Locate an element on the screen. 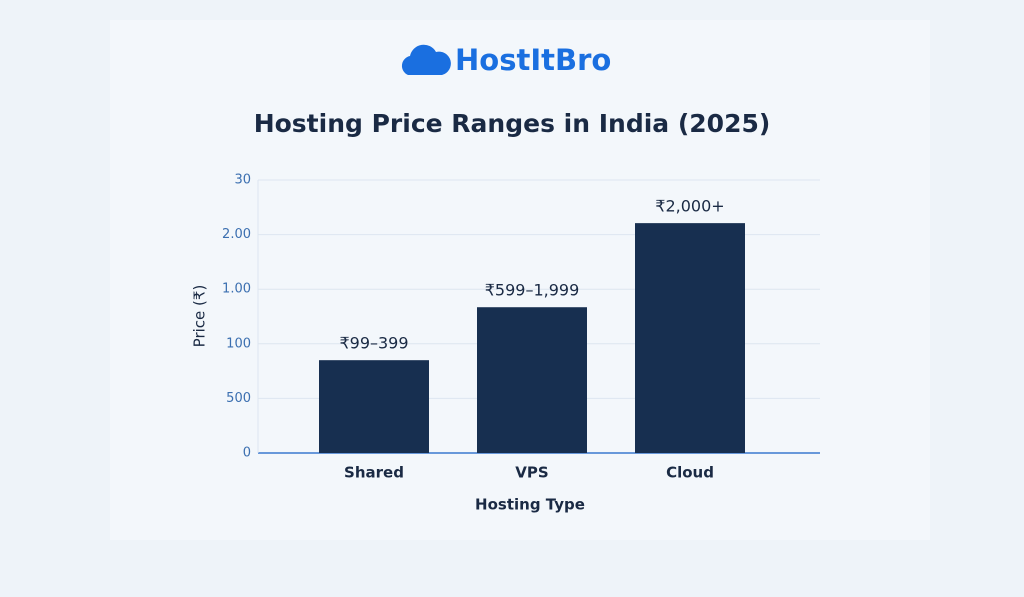  y-axis-label: Price (₹) is located at coordinates (200, 316).